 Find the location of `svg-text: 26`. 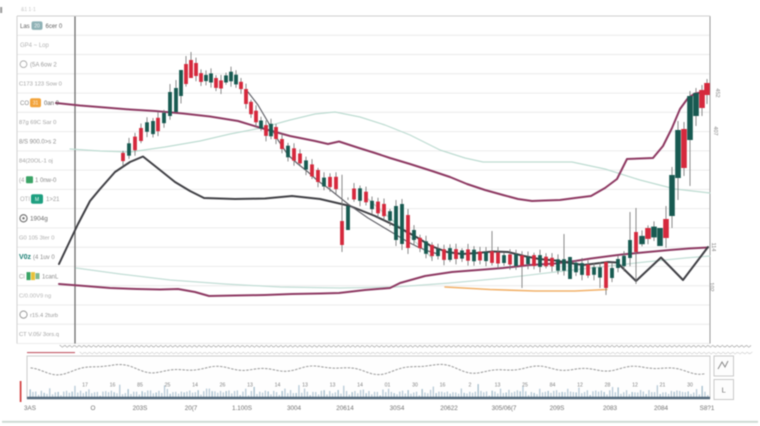

svg-text: 26 is located at coordinates (223, 386).